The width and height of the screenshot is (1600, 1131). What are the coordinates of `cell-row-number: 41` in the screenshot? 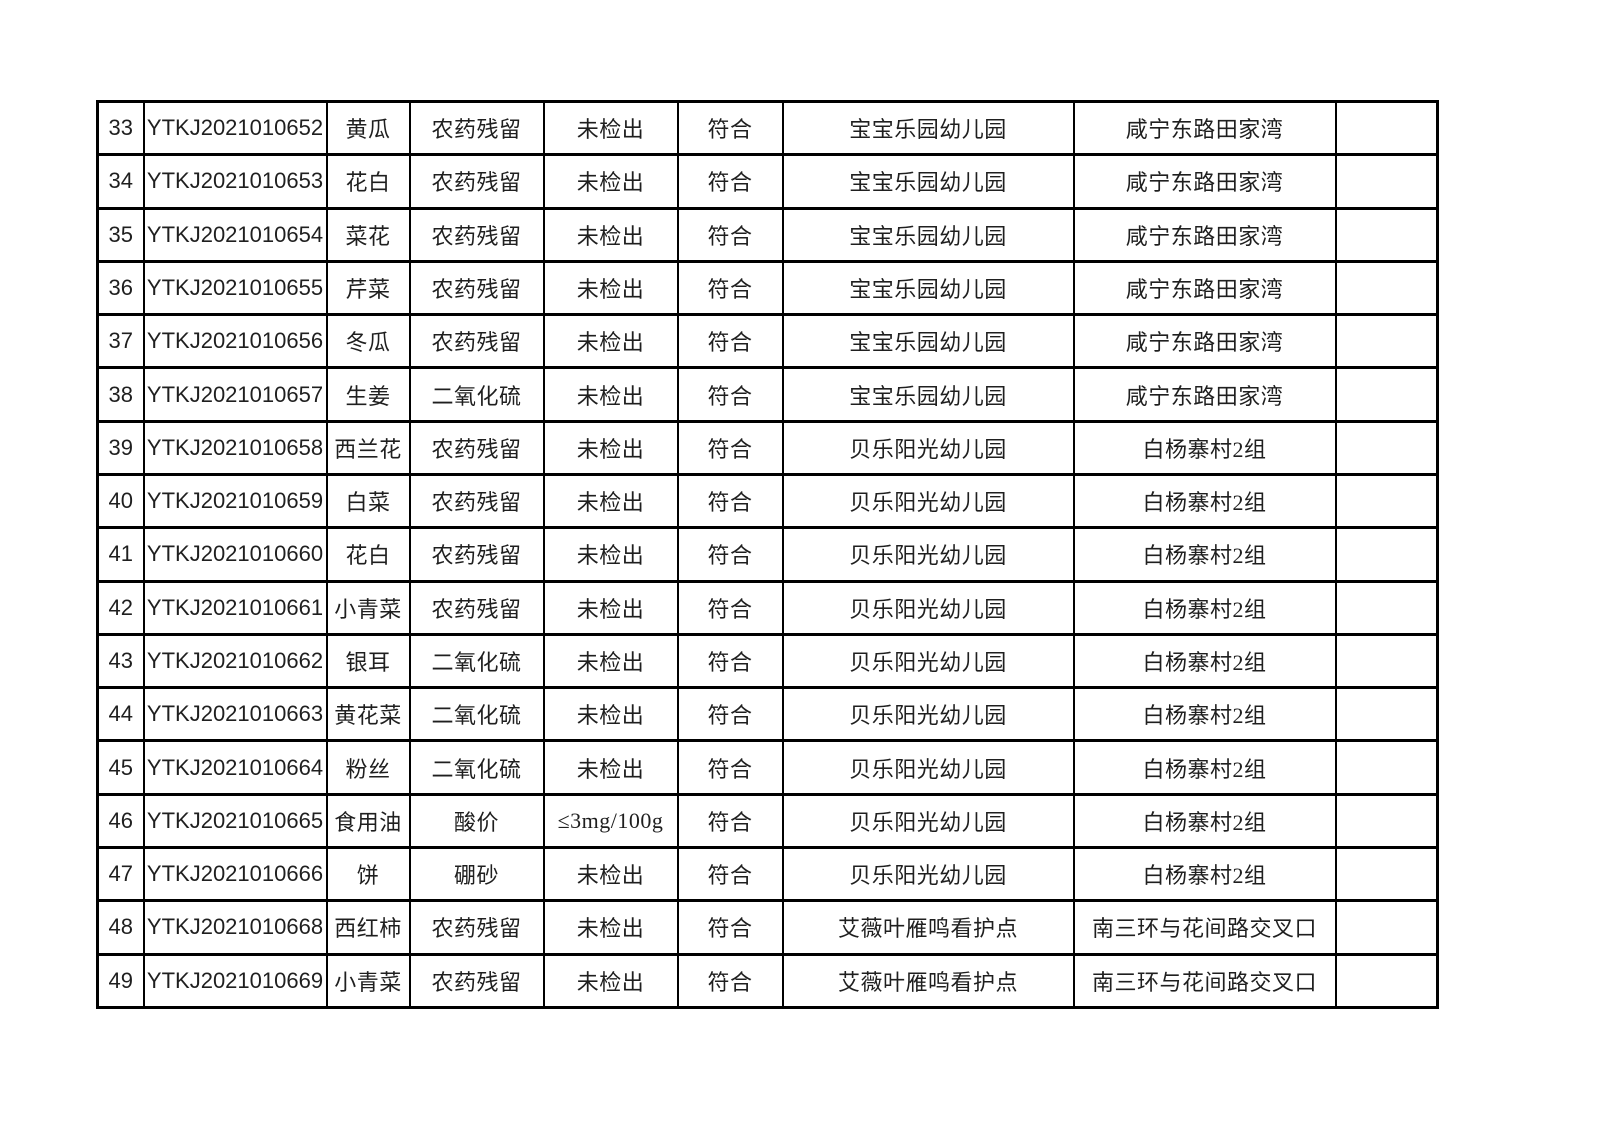 It's located at (120, 554).